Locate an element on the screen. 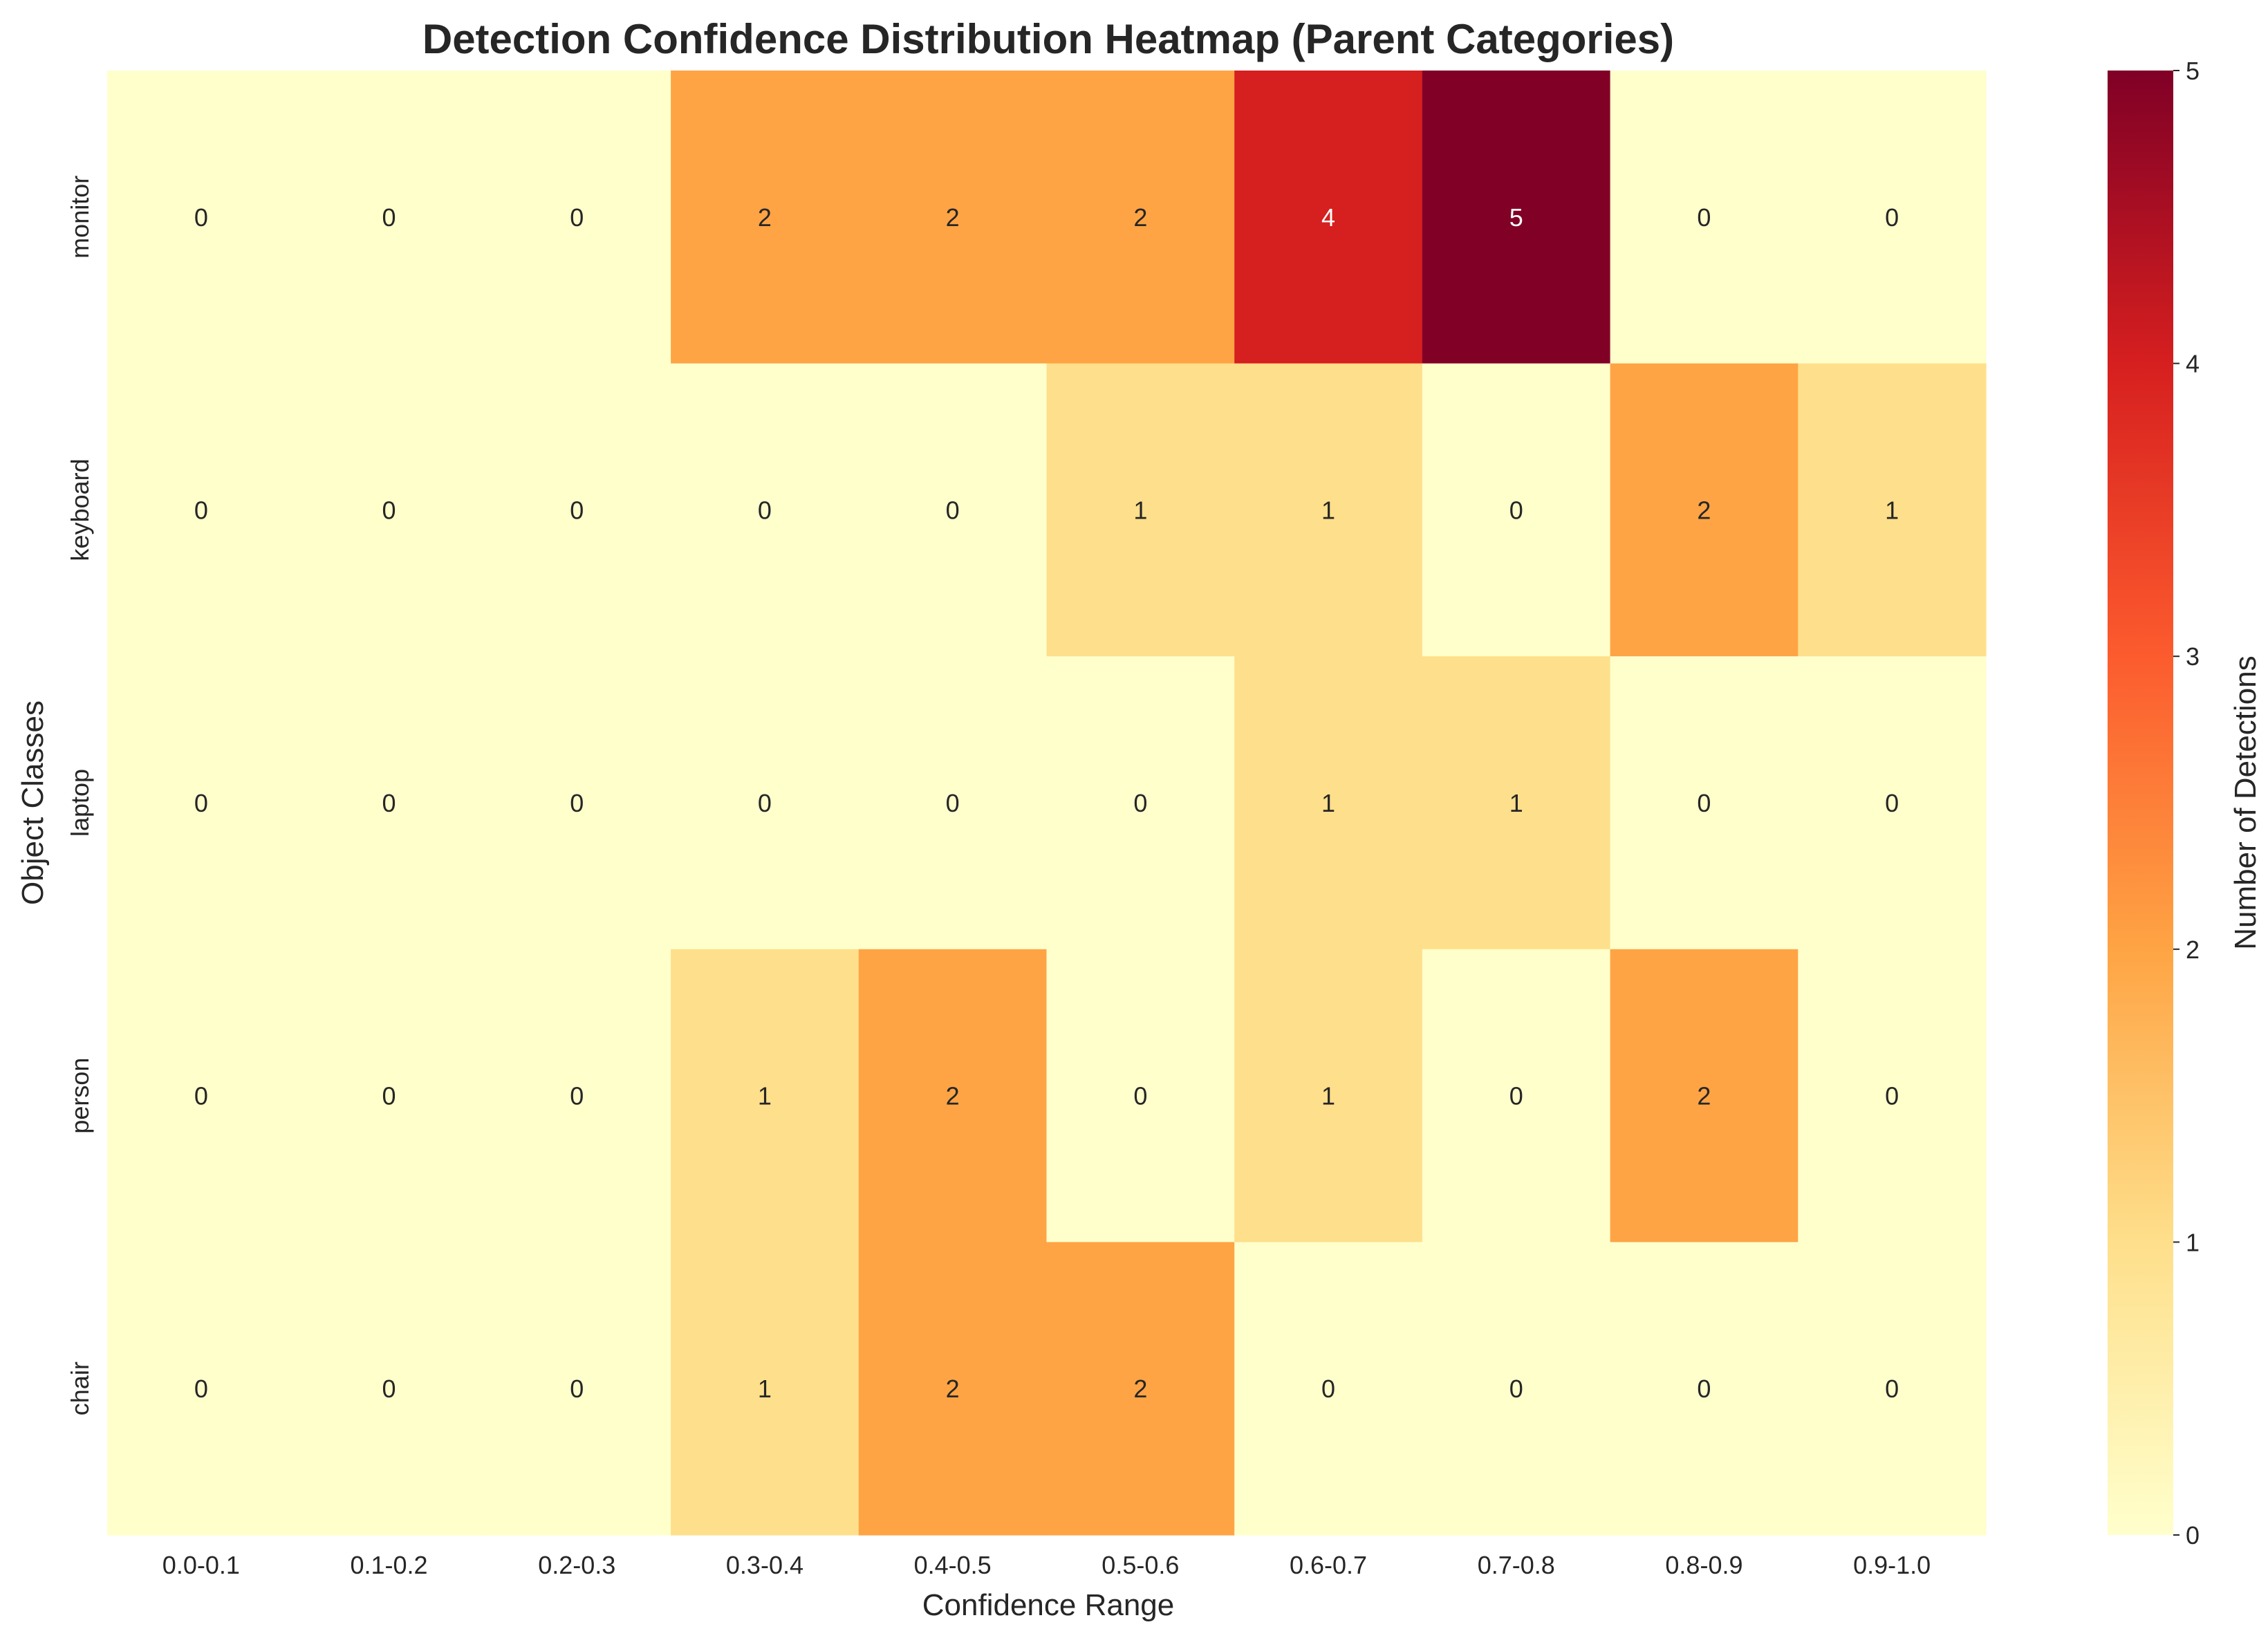 The height and width of the screenshot is (1638, 2268). colorbar is located at coordinates (2140, 803).